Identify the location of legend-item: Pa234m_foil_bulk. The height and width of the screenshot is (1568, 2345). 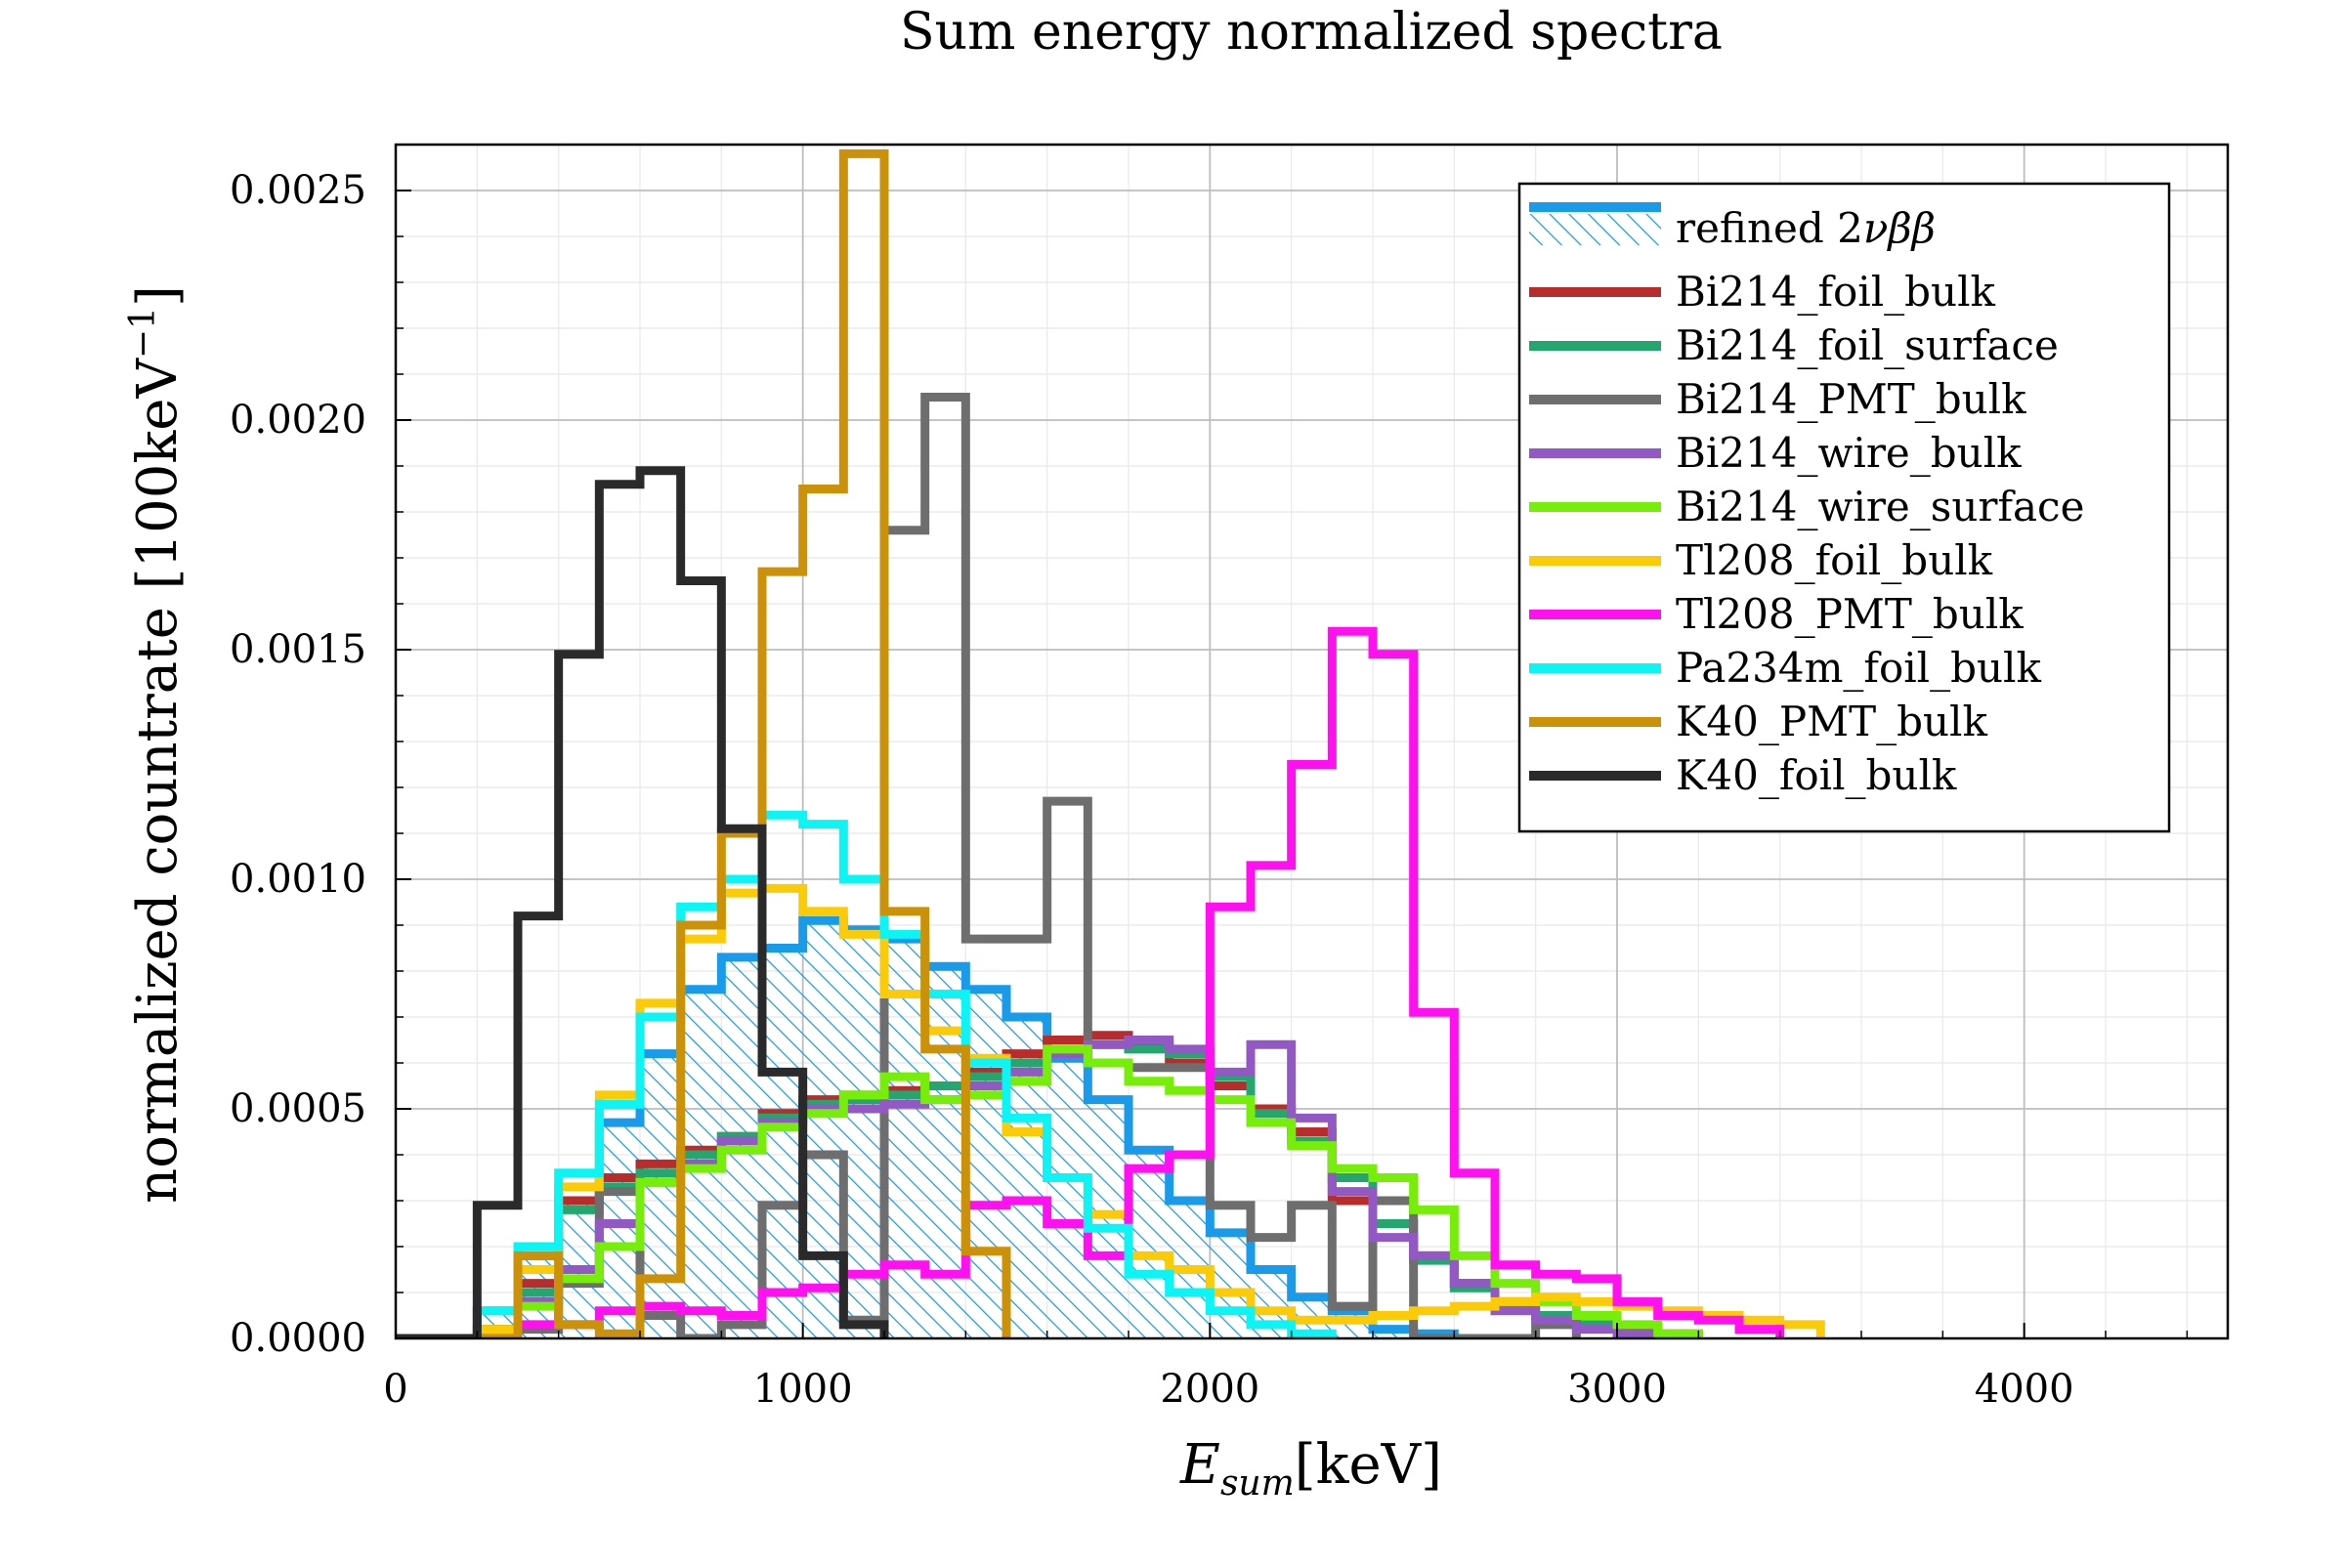
(1785, 668).